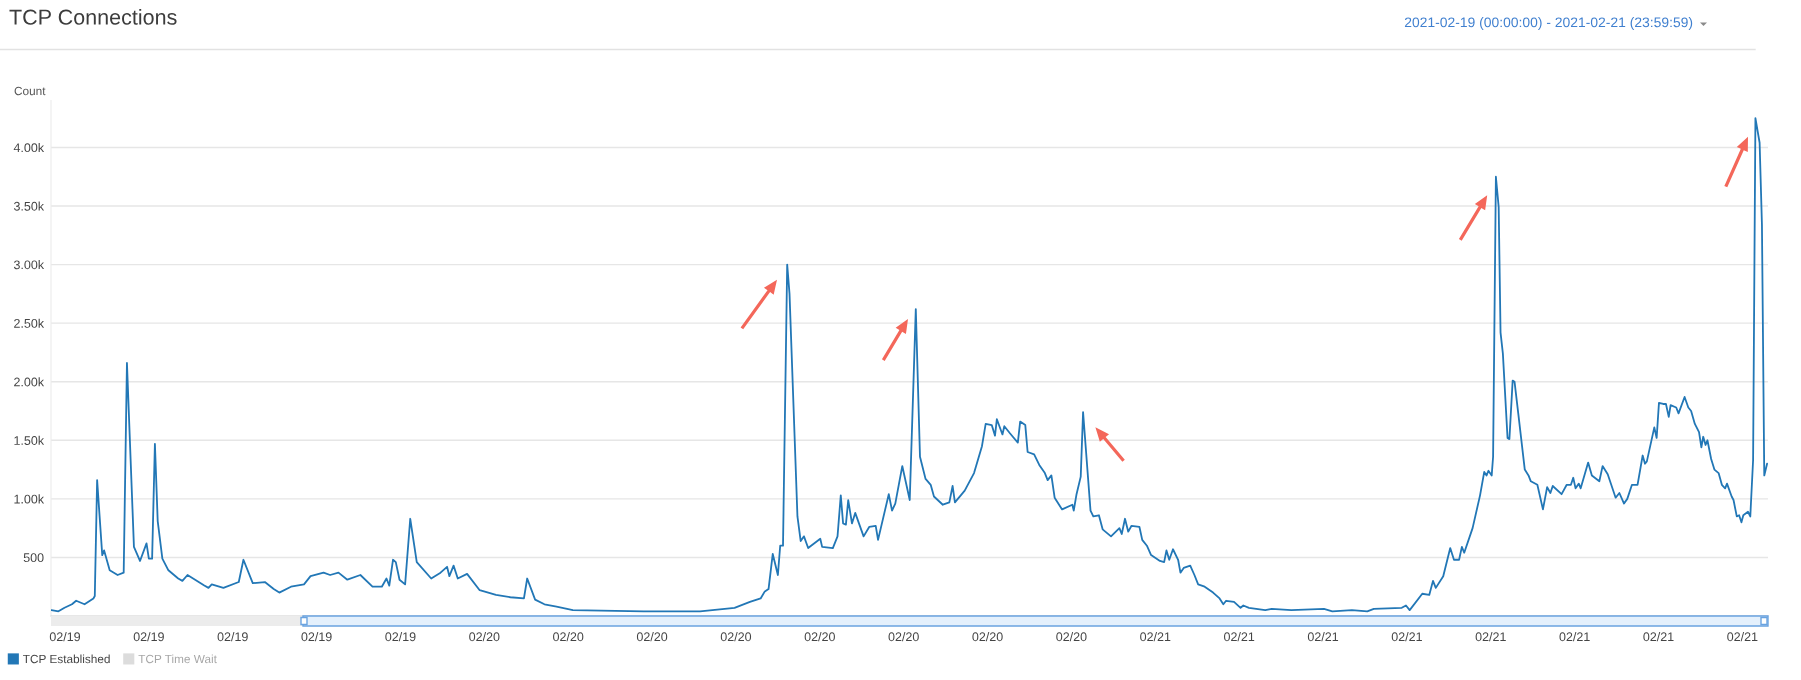 This screenshot has width=1801, height=680. What do you see at coordinates (29, 206) in the screenshot?
I see `y-tick-label: 3.50k` at bounding box center [29, 206].